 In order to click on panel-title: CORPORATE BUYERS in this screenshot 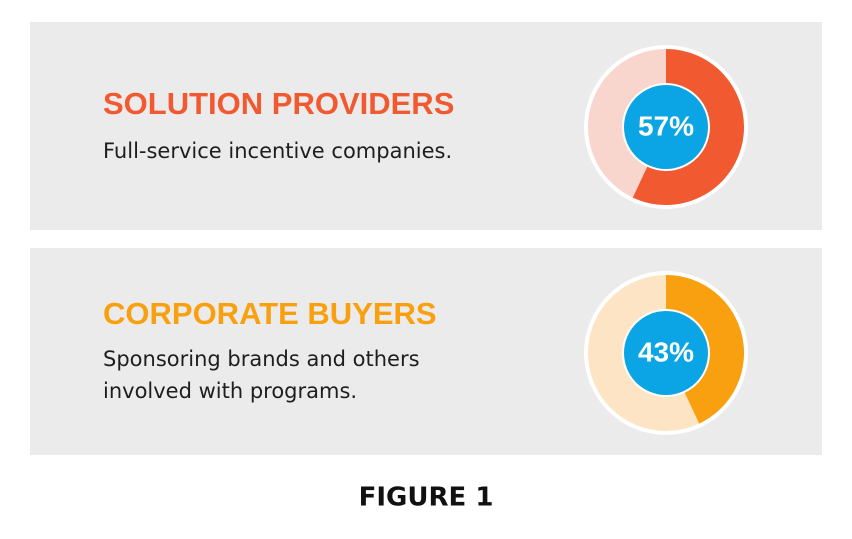, I will do `click(270, 313)`.